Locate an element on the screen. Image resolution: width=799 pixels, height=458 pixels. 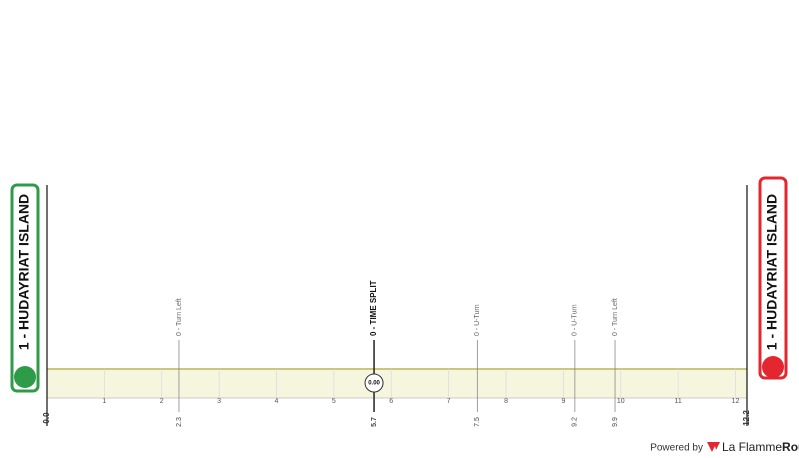
x-tick-label: 9 is located at coordinates (563, 401).